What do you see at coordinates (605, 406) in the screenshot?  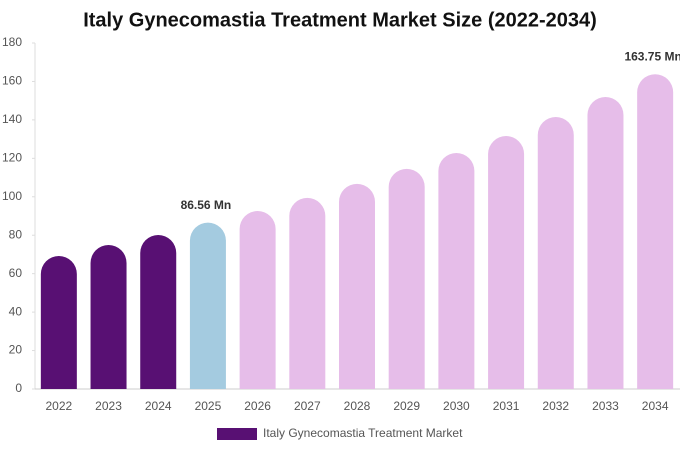 I see `x-tick-label: 2033` at bounding box center [605, 406].